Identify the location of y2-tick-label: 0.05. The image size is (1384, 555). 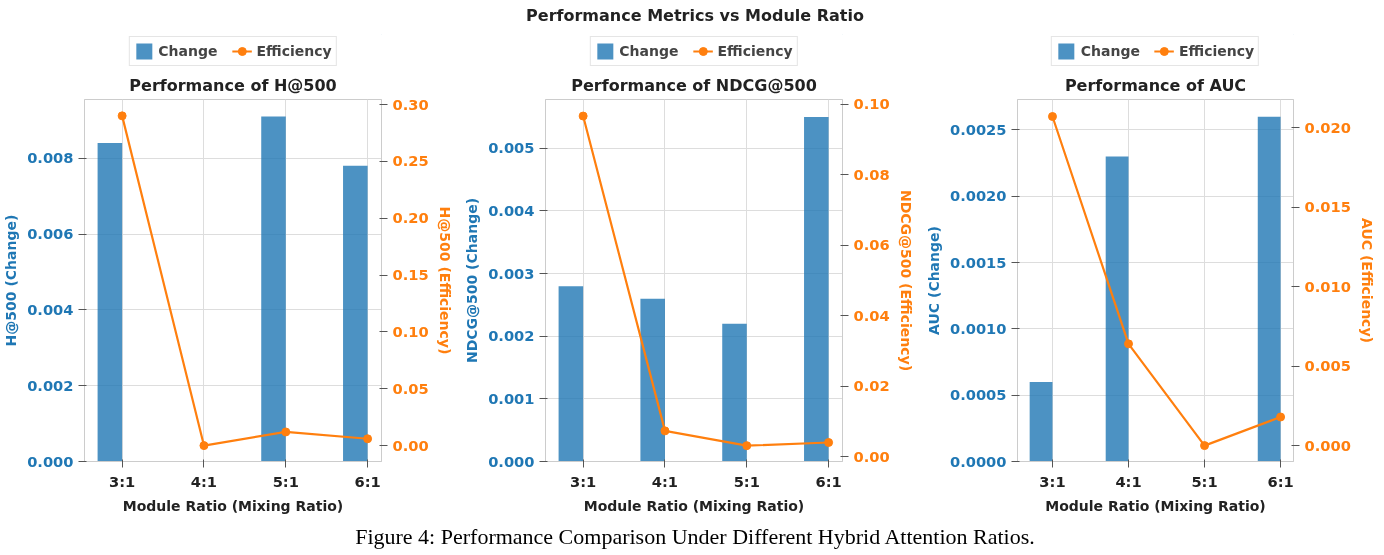
(410, 388).